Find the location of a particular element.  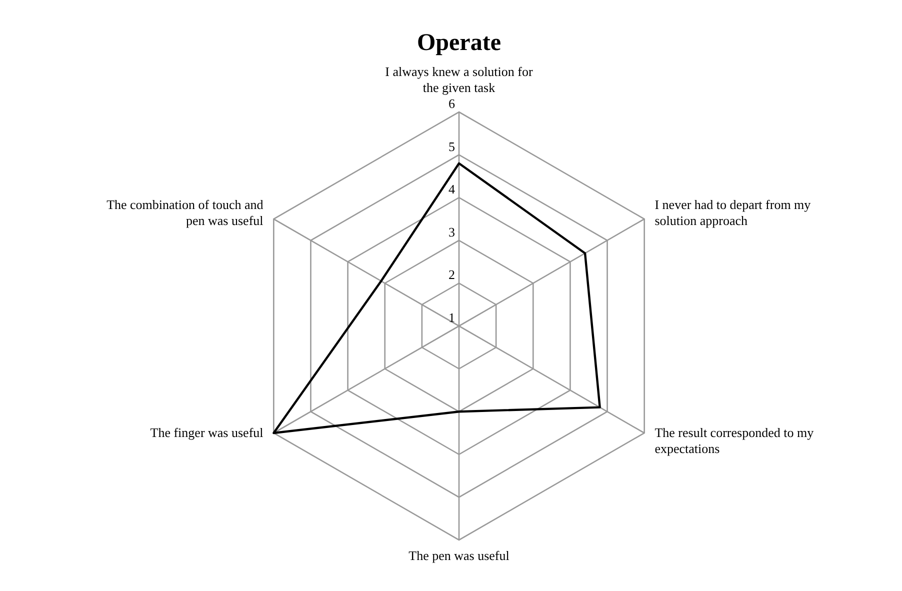

chart-title: Operate is located at coordinates (459, 43).